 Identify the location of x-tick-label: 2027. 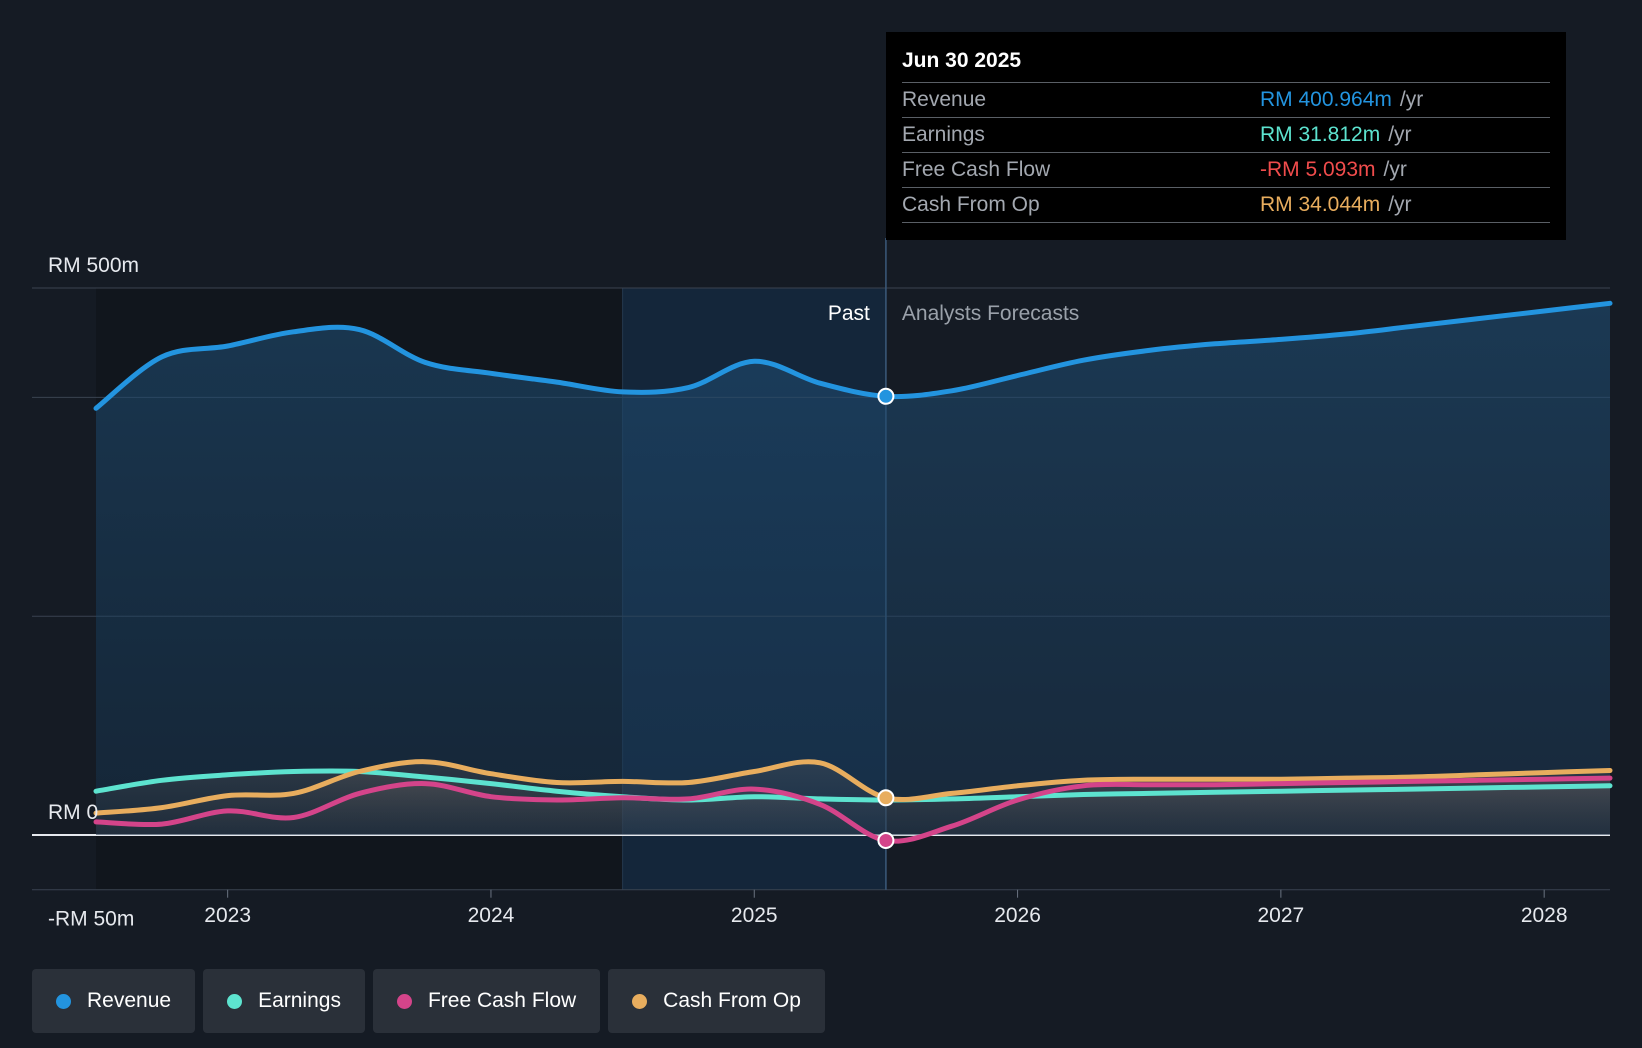
(1281, 915).